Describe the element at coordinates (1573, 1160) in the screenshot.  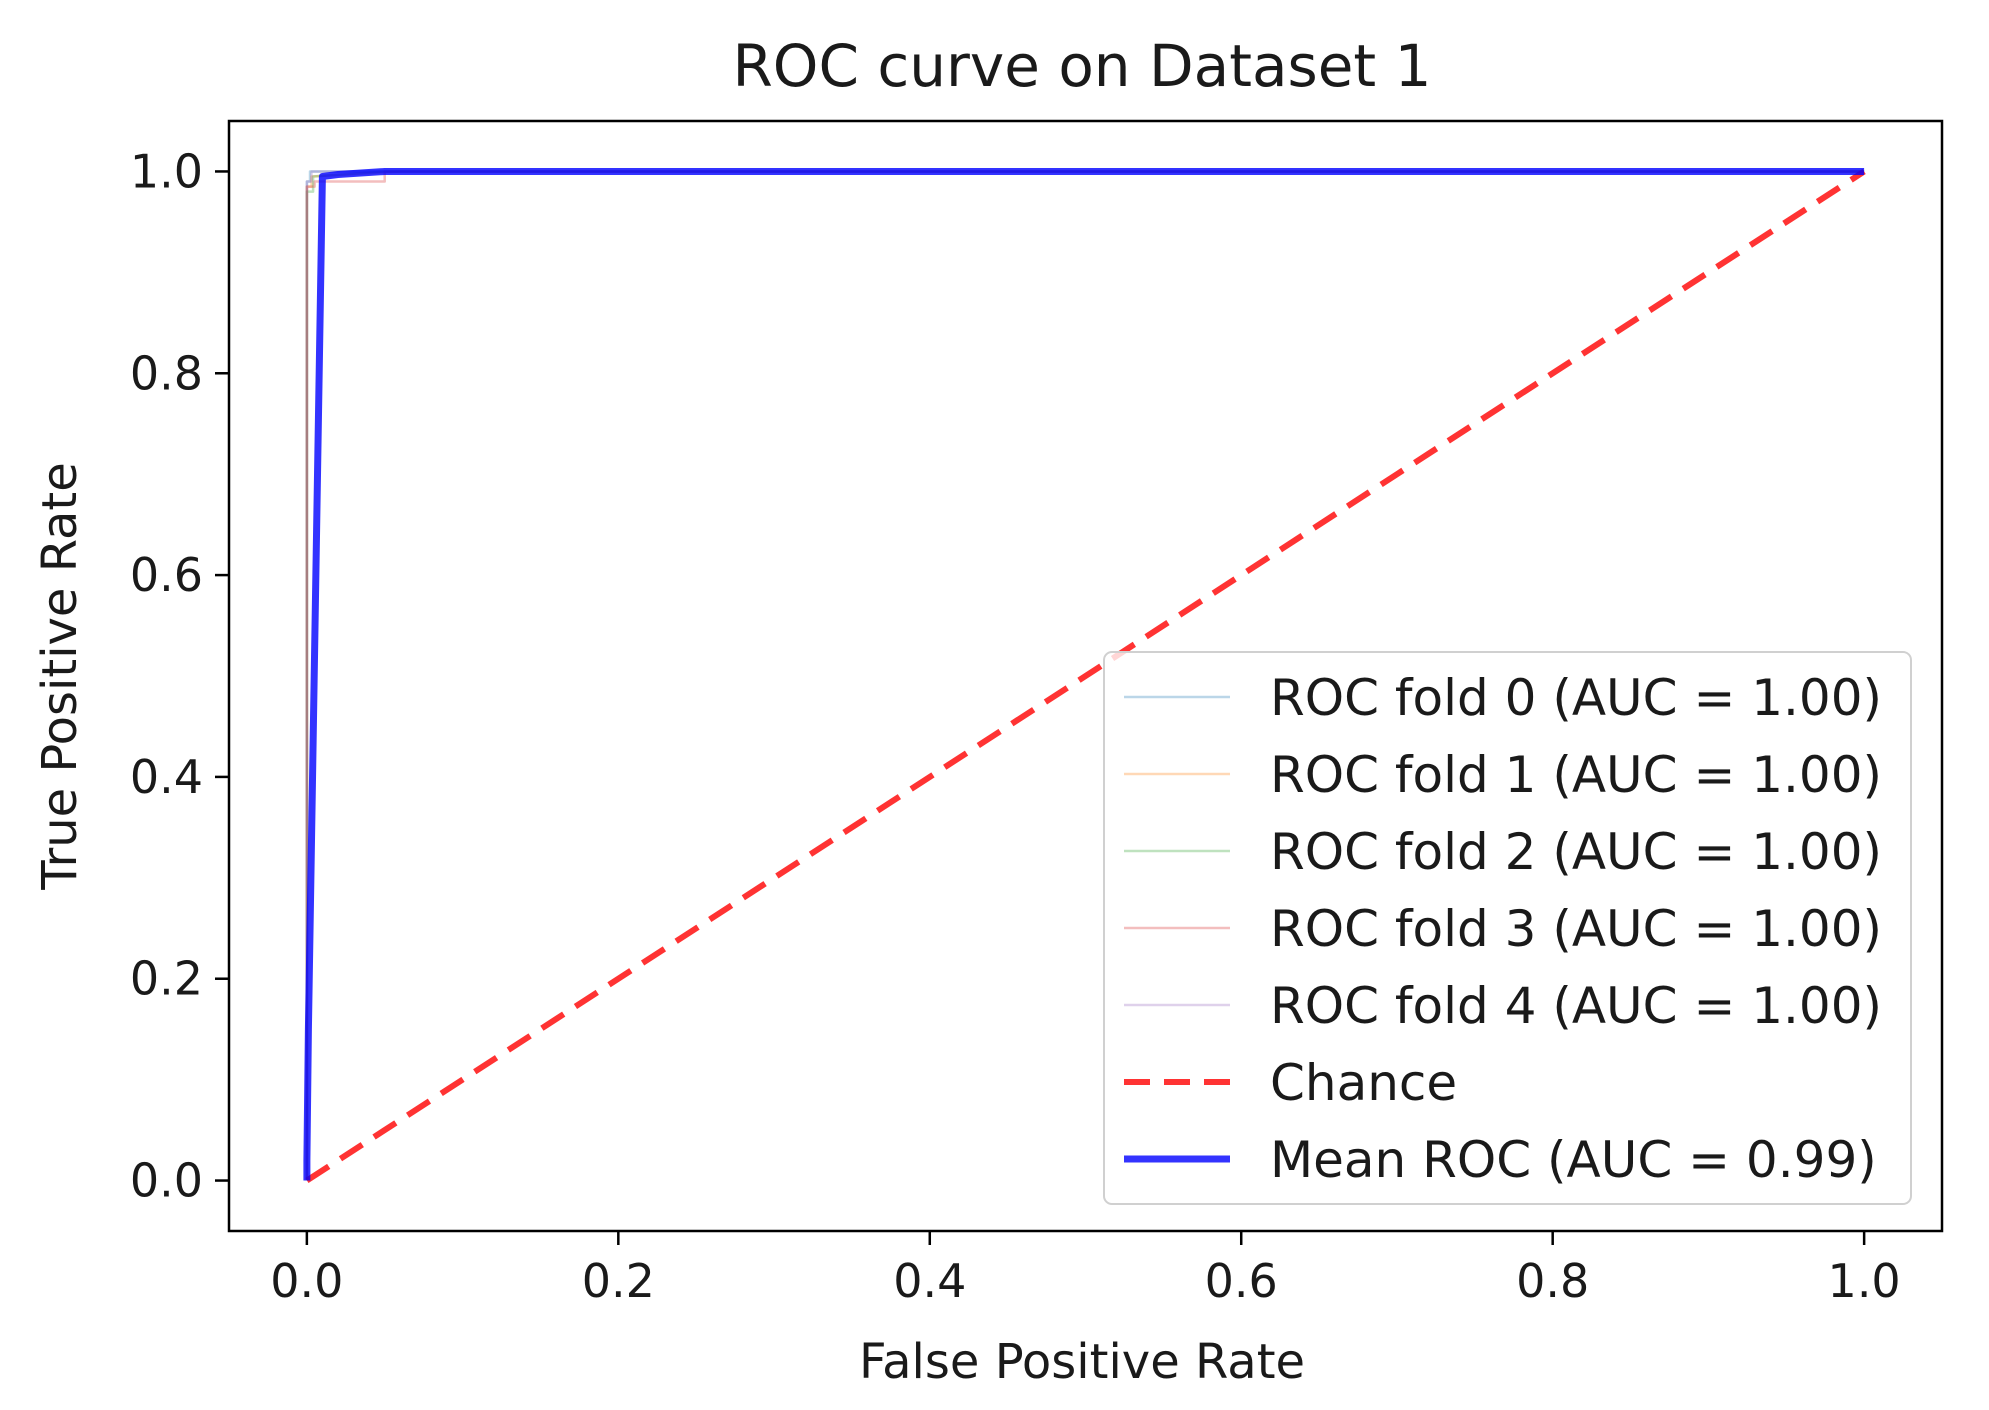
I see `legend-label-6: Mean ROC (AUC = 0.99)` at that location.